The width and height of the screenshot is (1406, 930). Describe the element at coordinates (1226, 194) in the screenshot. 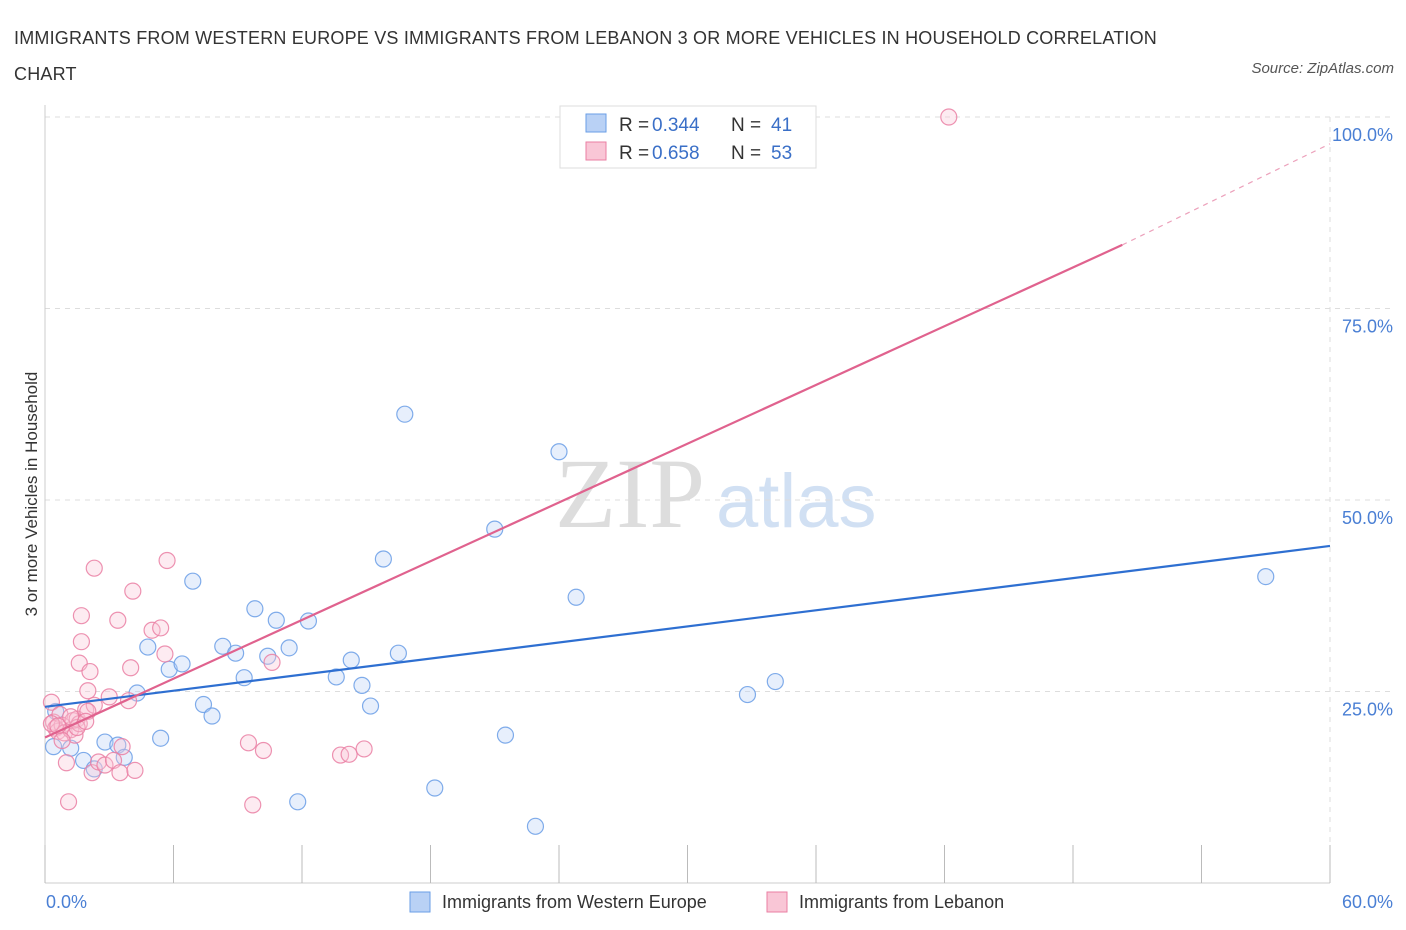

I see `trend-line-lebanon-extension` at that location.